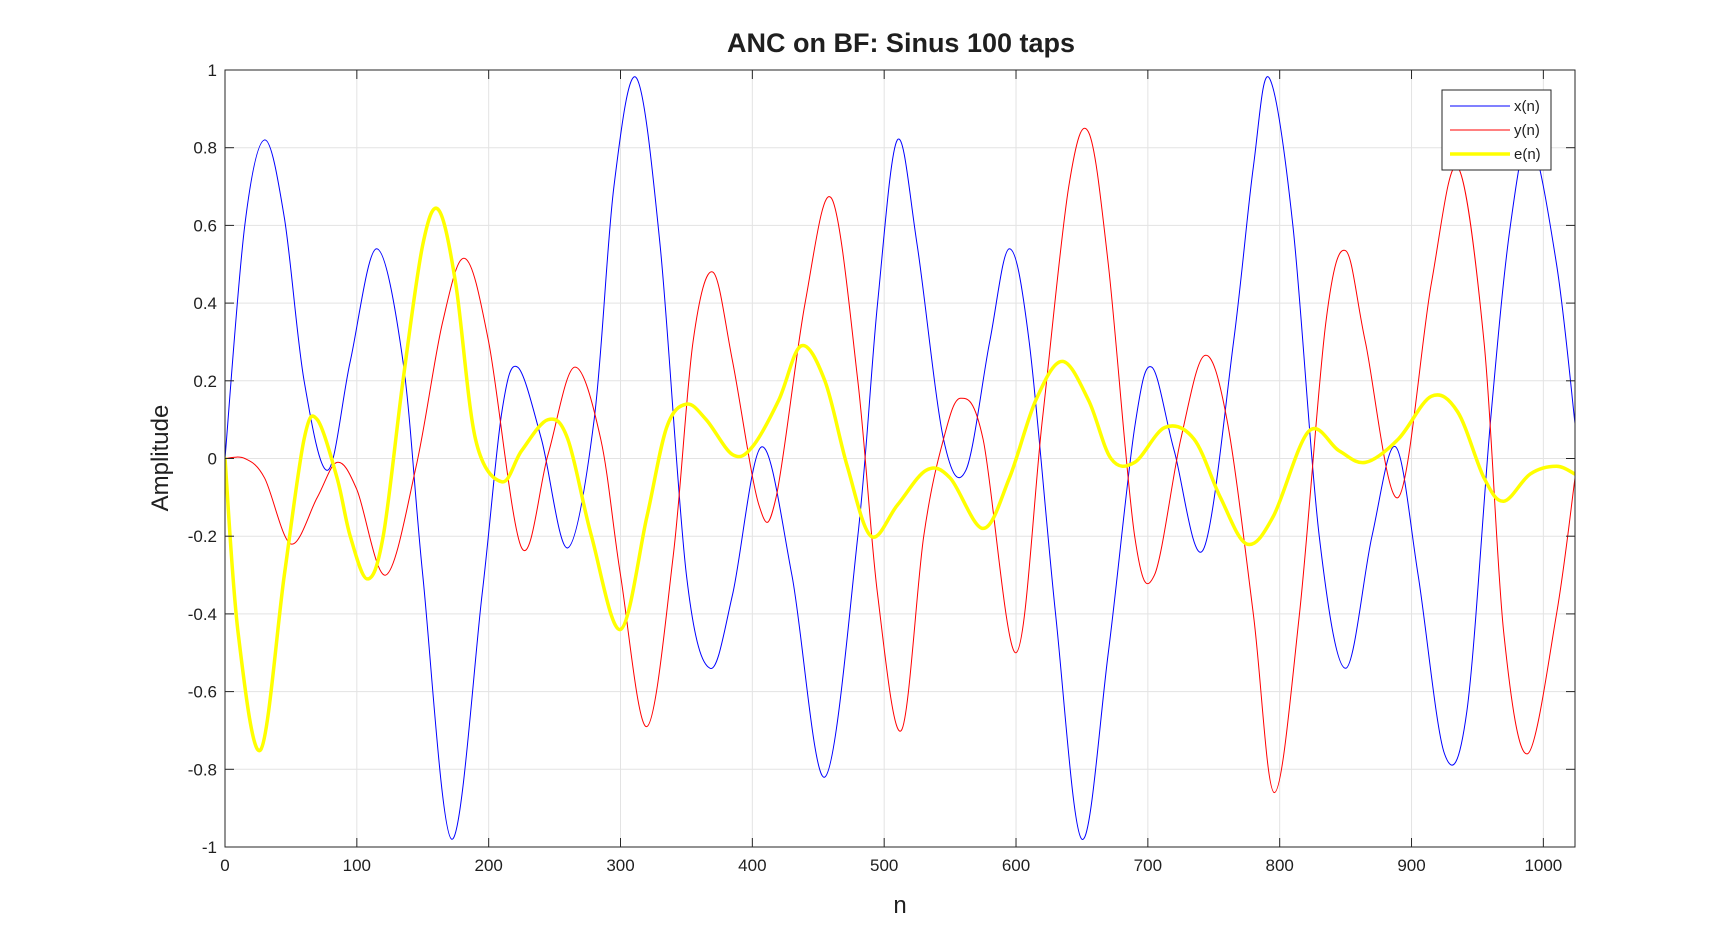 The height and width of the screenshot is (938, 1719). Describe the element at coordinates (205, 381) in the screenshot. I see `y-tick-label: 0.2` at that location.